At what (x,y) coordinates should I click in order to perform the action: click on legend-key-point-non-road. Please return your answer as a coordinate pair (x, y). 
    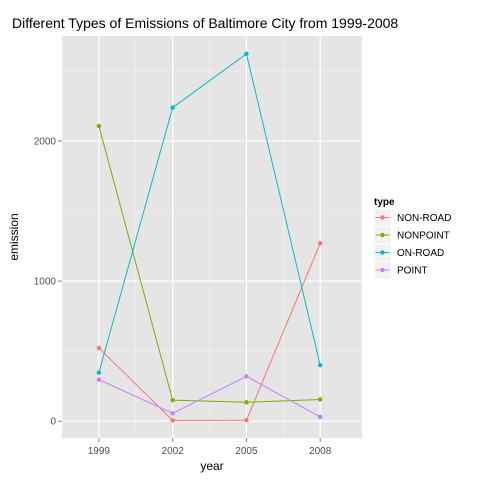
    Looking at the image, I should click on (382, 217).